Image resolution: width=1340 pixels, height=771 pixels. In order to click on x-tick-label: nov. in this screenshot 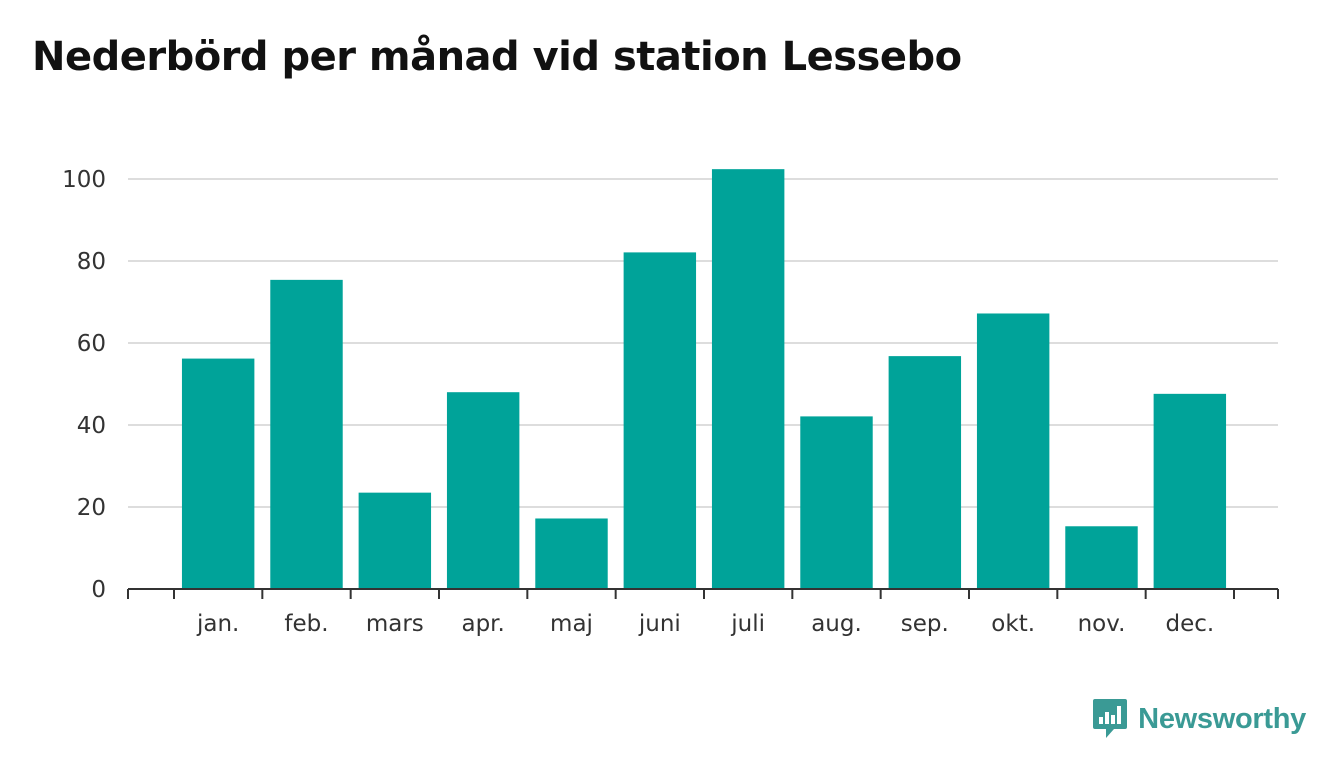, I will do `click(1102, 624)`.